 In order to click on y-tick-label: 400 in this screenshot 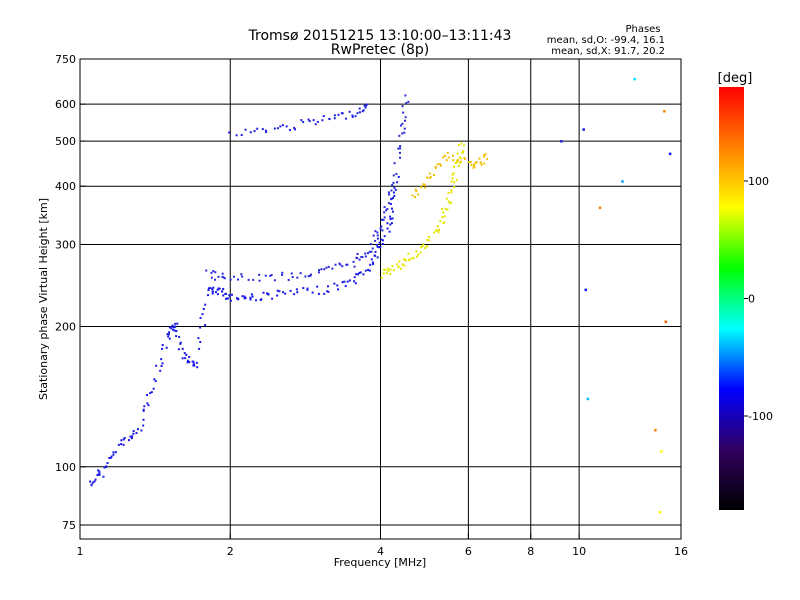, I will do `click(65, 186)`.